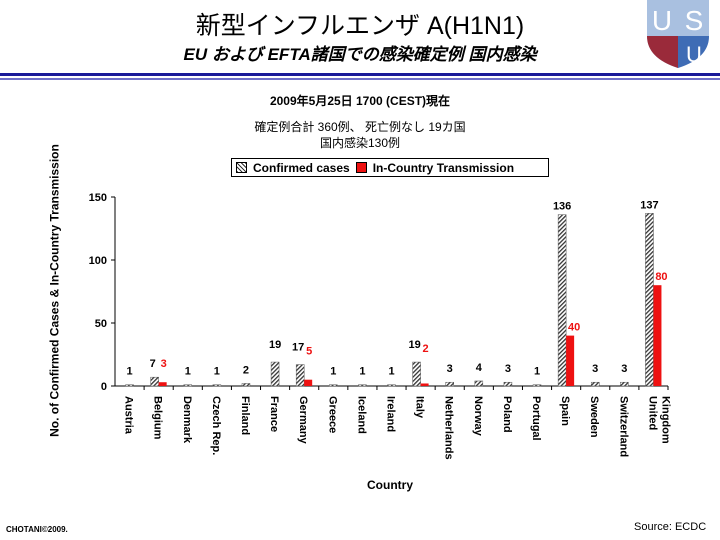 The width and height of the screenshot is (720, 540). I want to click on chart-legend: Confirmed cases In-Country Transmission, so click(390, 167).